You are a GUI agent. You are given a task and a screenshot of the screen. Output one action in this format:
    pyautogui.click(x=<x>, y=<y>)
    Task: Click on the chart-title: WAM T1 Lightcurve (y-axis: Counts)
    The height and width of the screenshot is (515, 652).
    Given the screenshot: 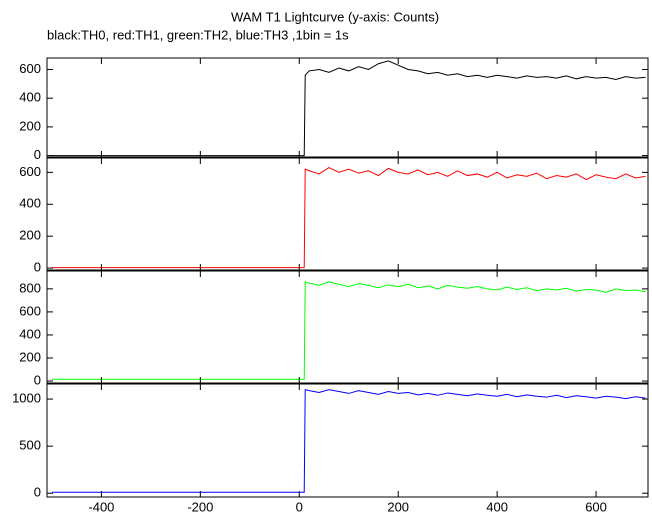 What is the action you would take?
    pyautogui.click(x=335, y=16)
    